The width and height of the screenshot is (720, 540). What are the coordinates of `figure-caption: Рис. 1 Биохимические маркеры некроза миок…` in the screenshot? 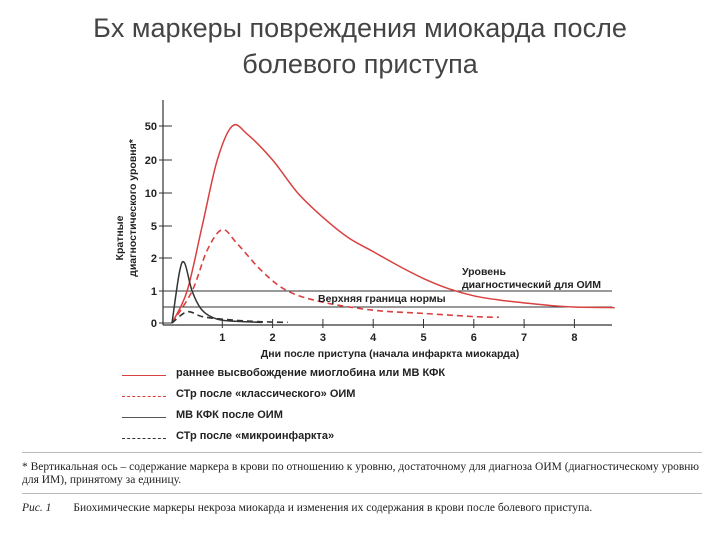 It's located at (362, 508).